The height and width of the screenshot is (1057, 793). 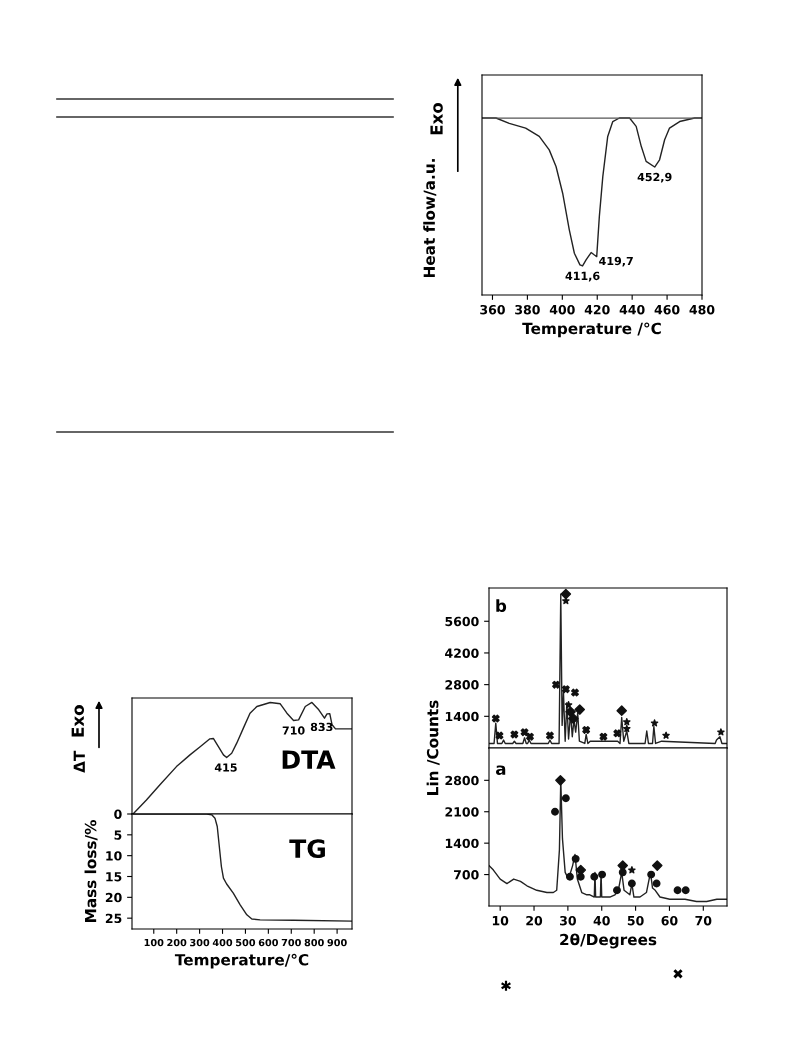 I want to click on annotation: 833, so click(x=321, y=727).